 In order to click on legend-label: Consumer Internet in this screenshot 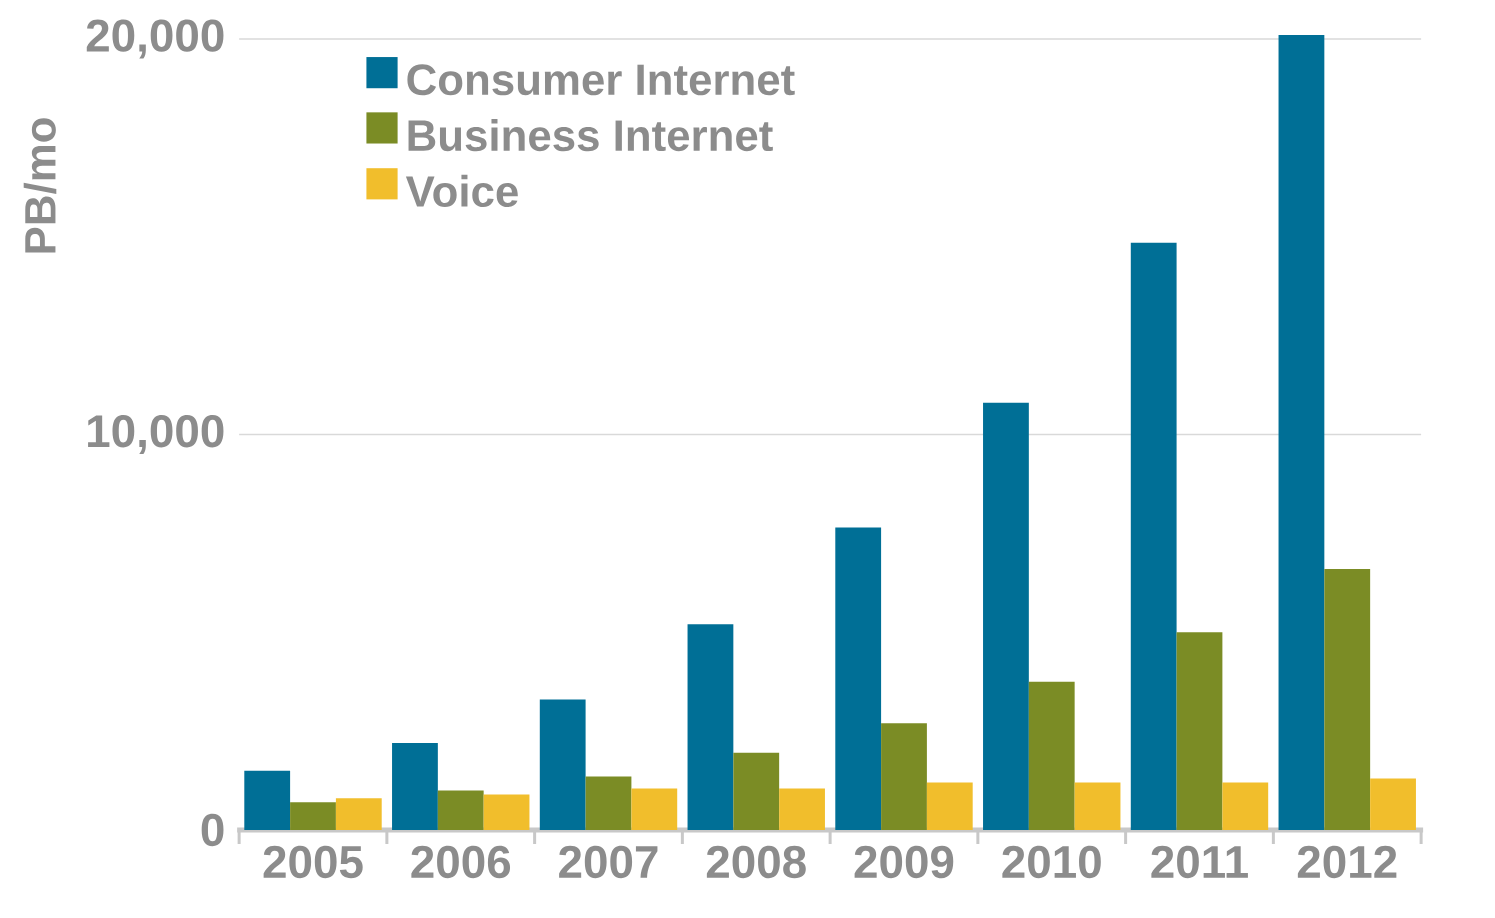, I will do `click(601, 80)`.